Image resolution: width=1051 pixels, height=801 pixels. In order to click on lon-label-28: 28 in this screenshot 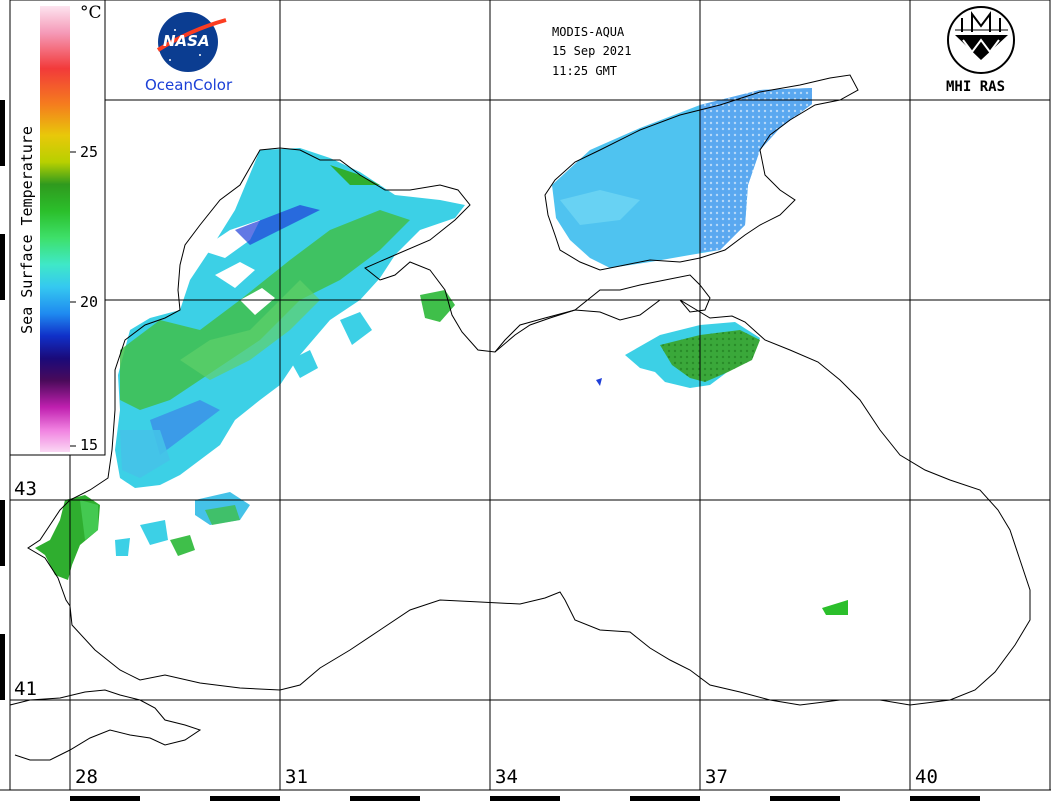, I will do `click(86, 777)`.